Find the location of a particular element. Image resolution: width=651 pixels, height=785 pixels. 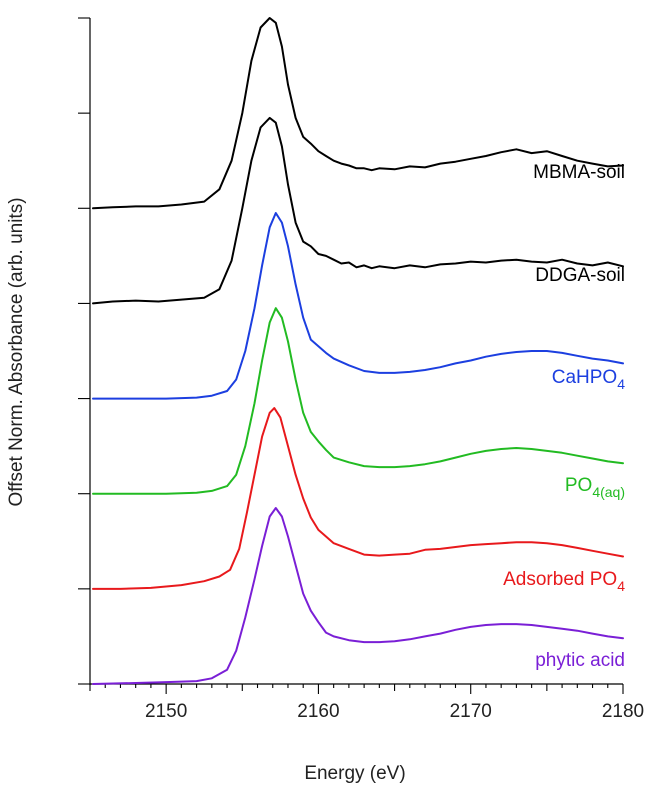

series-label: MBMA-soil is located at coordinates (579, 172).